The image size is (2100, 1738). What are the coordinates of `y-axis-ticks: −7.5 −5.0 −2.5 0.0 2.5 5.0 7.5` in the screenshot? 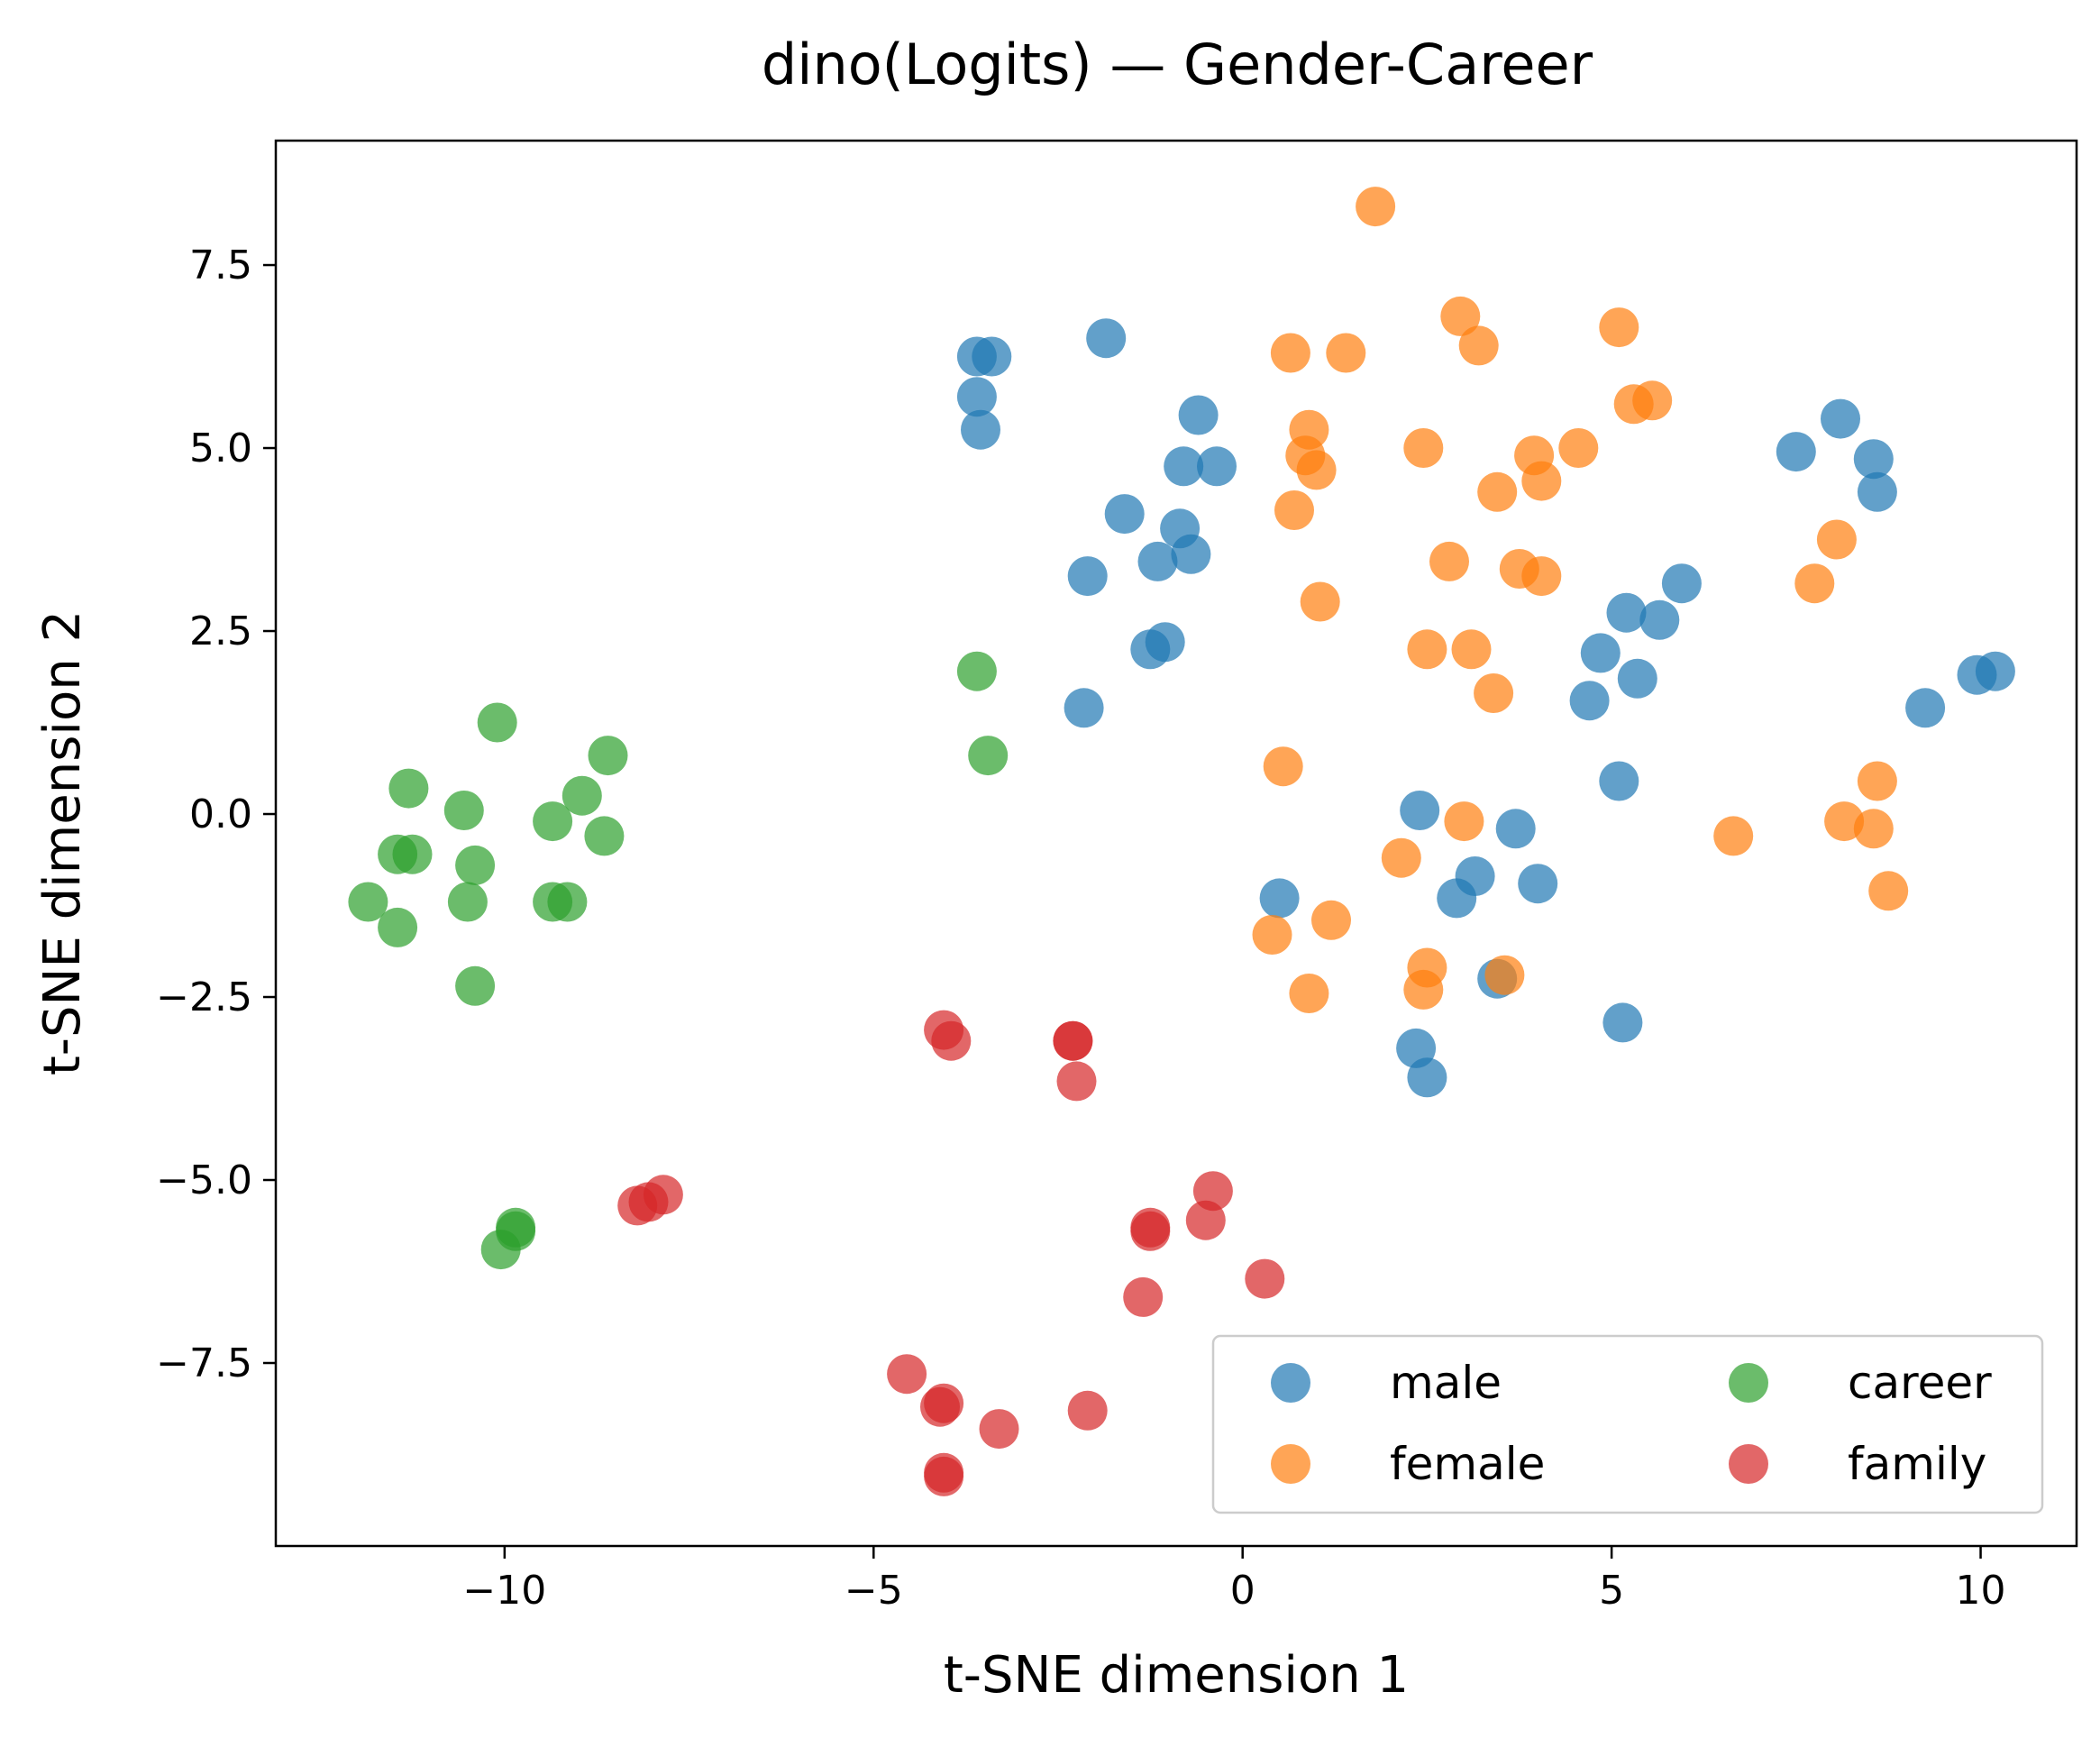 It's located at (216, 814).